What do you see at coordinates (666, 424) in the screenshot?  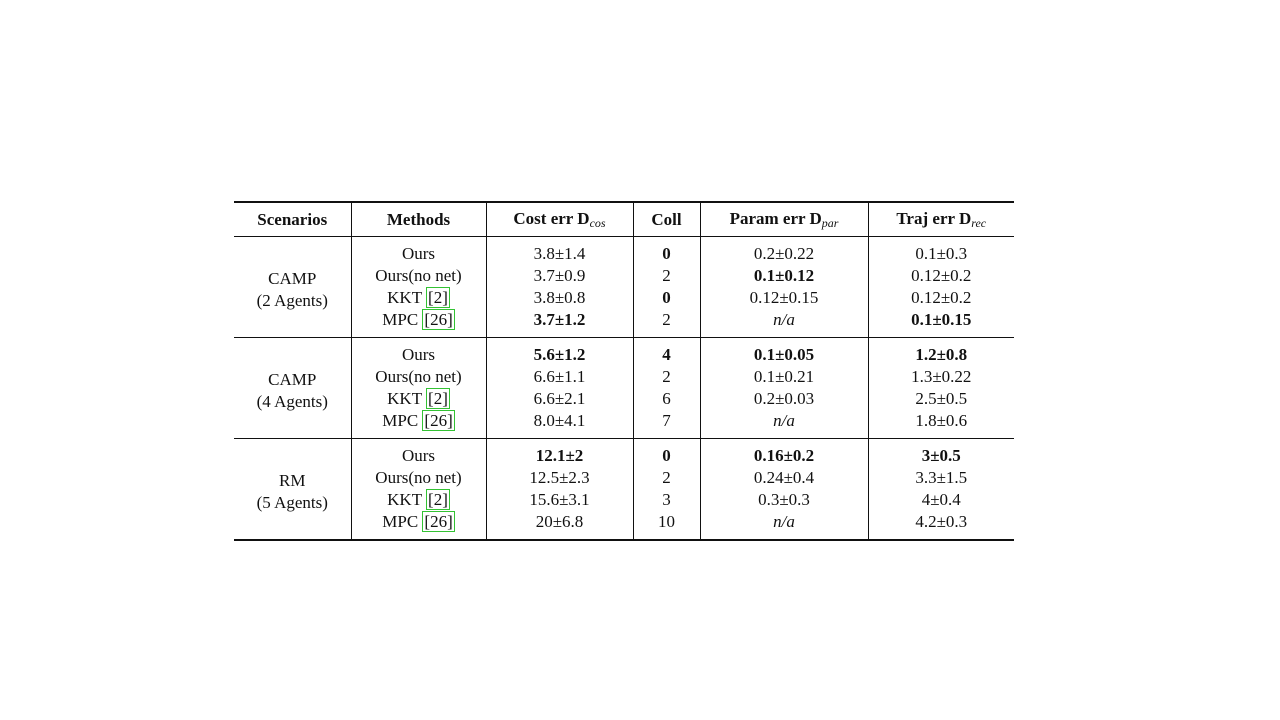 I see `coll-cell: 7` at bounding box center [666, 424].